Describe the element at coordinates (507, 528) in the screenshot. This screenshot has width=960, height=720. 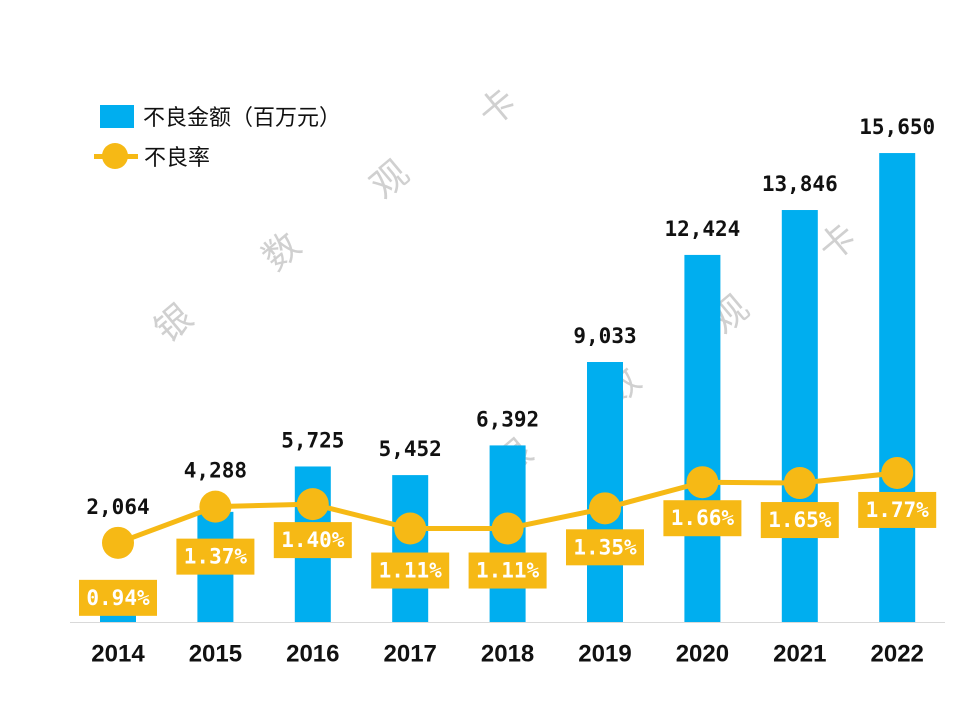
I see `rate-point-2018` at that location.